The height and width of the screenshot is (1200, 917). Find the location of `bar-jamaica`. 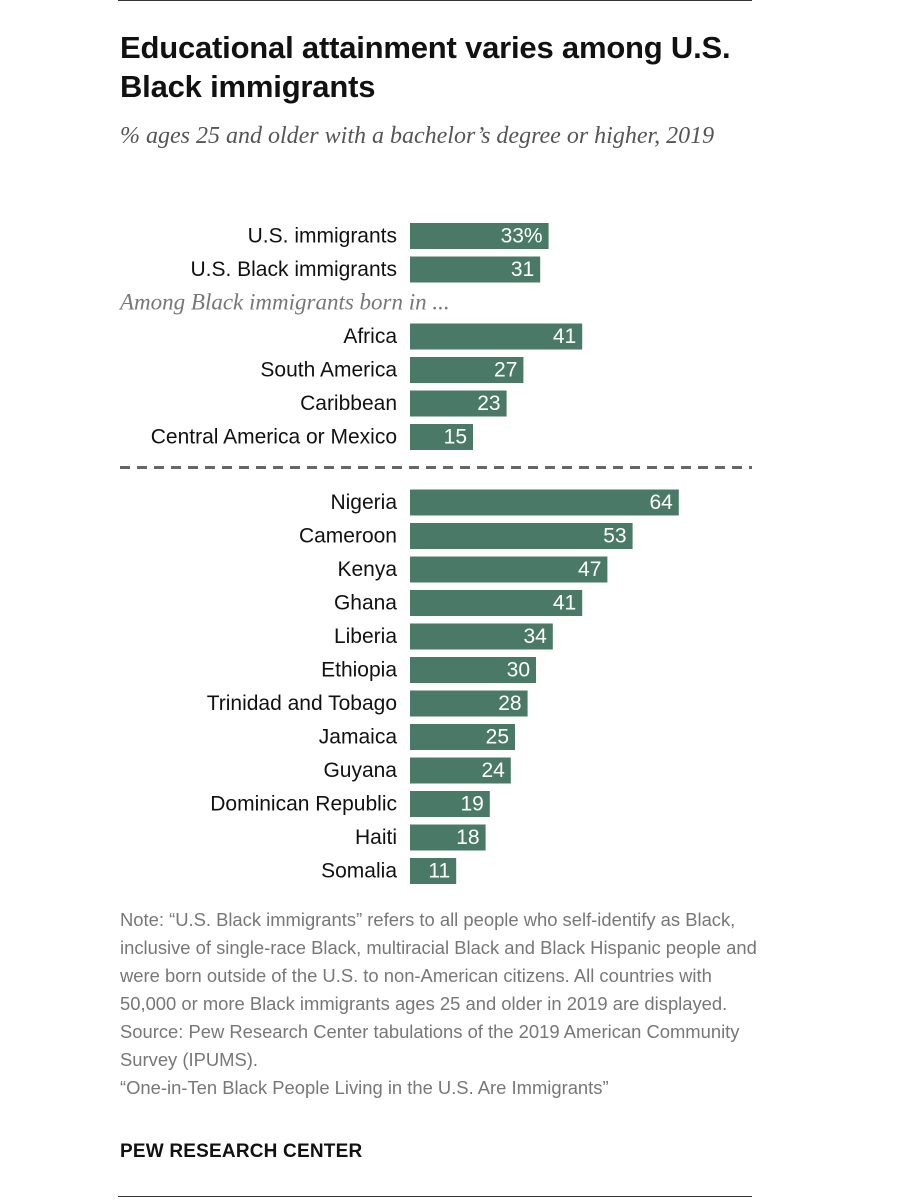

bar-jamaica is located at coordinates (462, 737).